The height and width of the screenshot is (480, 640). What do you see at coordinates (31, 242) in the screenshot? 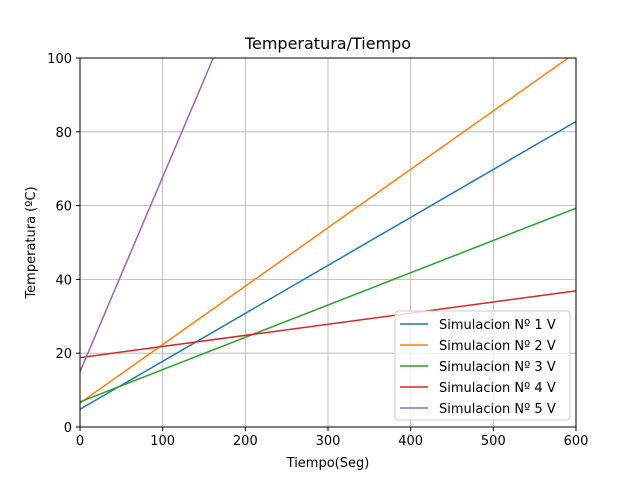
I see `y-axis-label: Temperatura (ºC)` at bounding box center [31, 242].